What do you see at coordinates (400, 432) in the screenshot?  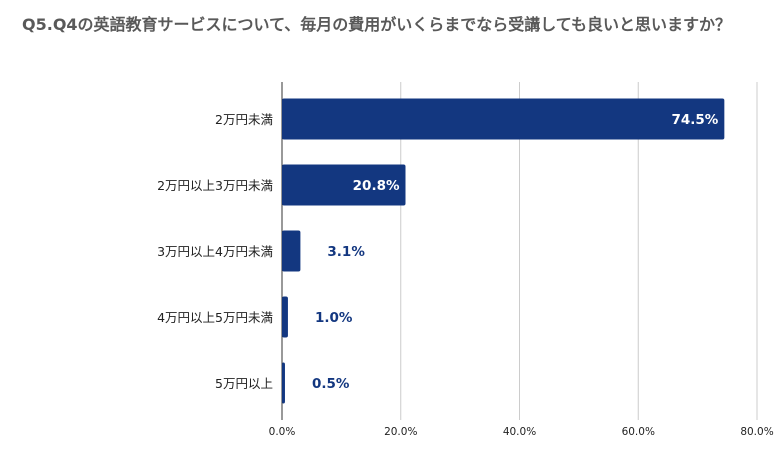 I see `x-tick-label: 20.0%` at bounding box center [400, 432].